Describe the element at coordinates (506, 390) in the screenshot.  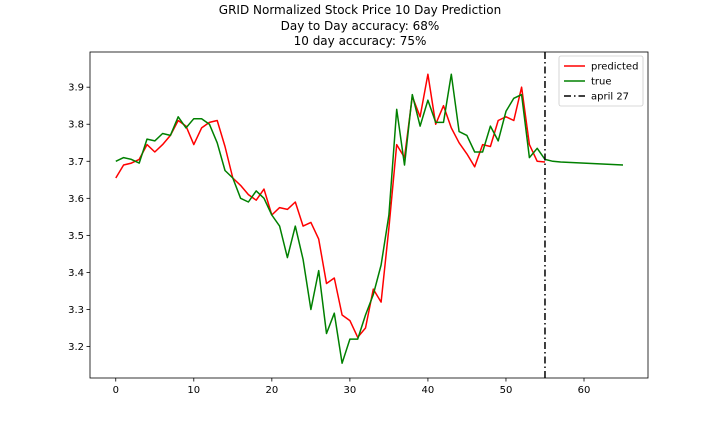
I see `x-tick-label: 50` at that location.